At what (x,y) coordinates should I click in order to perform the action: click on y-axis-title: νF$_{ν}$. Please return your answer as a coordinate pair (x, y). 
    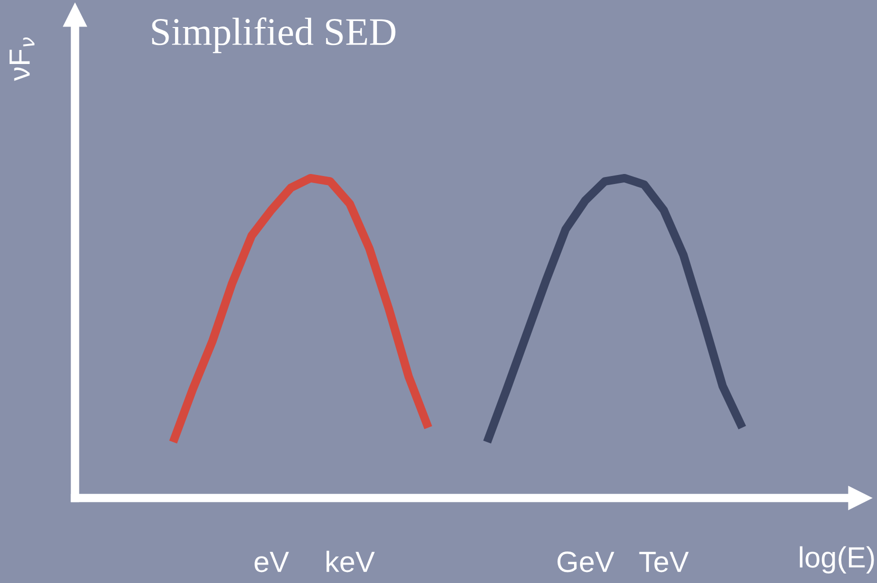
    Looking at the image, I should click on (22, 59).